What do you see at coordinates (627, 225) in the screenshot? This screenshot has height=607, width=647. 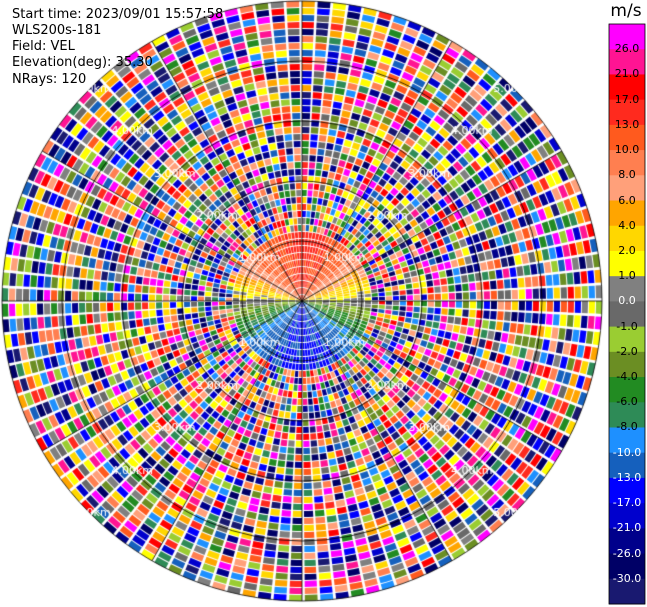 I see `colorbar-tick-label: 4.0` at bounding box center [627, 225].